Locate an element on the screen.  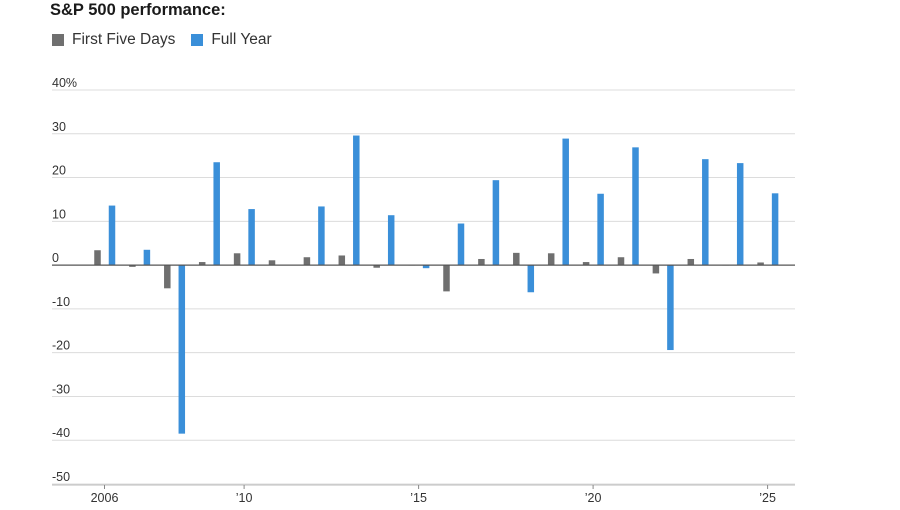
legend-label-full-year: Full Year is located at coordinates (241, 39).